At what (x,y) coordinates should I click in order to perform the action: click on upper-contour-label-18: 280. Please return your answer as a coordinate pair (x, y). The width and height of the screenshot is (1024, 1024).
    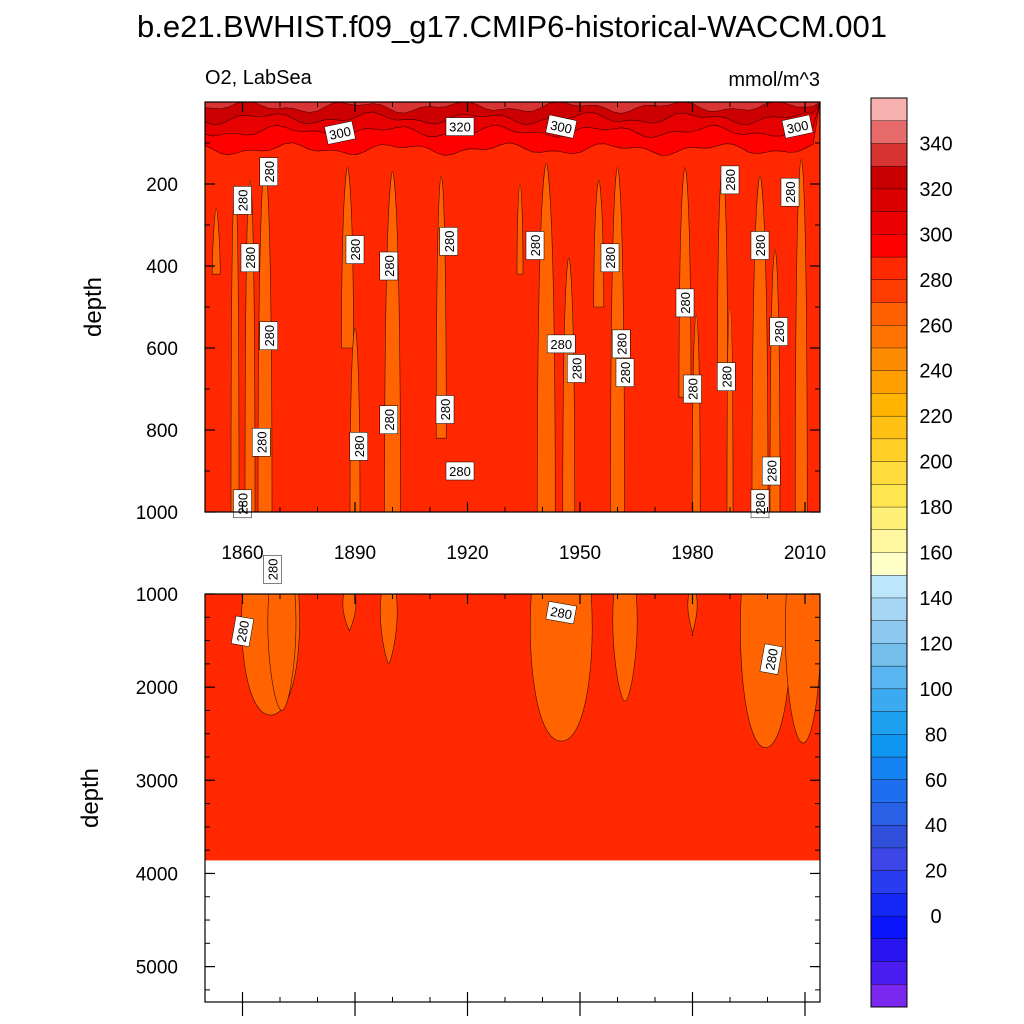
    Looking at the image, I should click on (576, 368).